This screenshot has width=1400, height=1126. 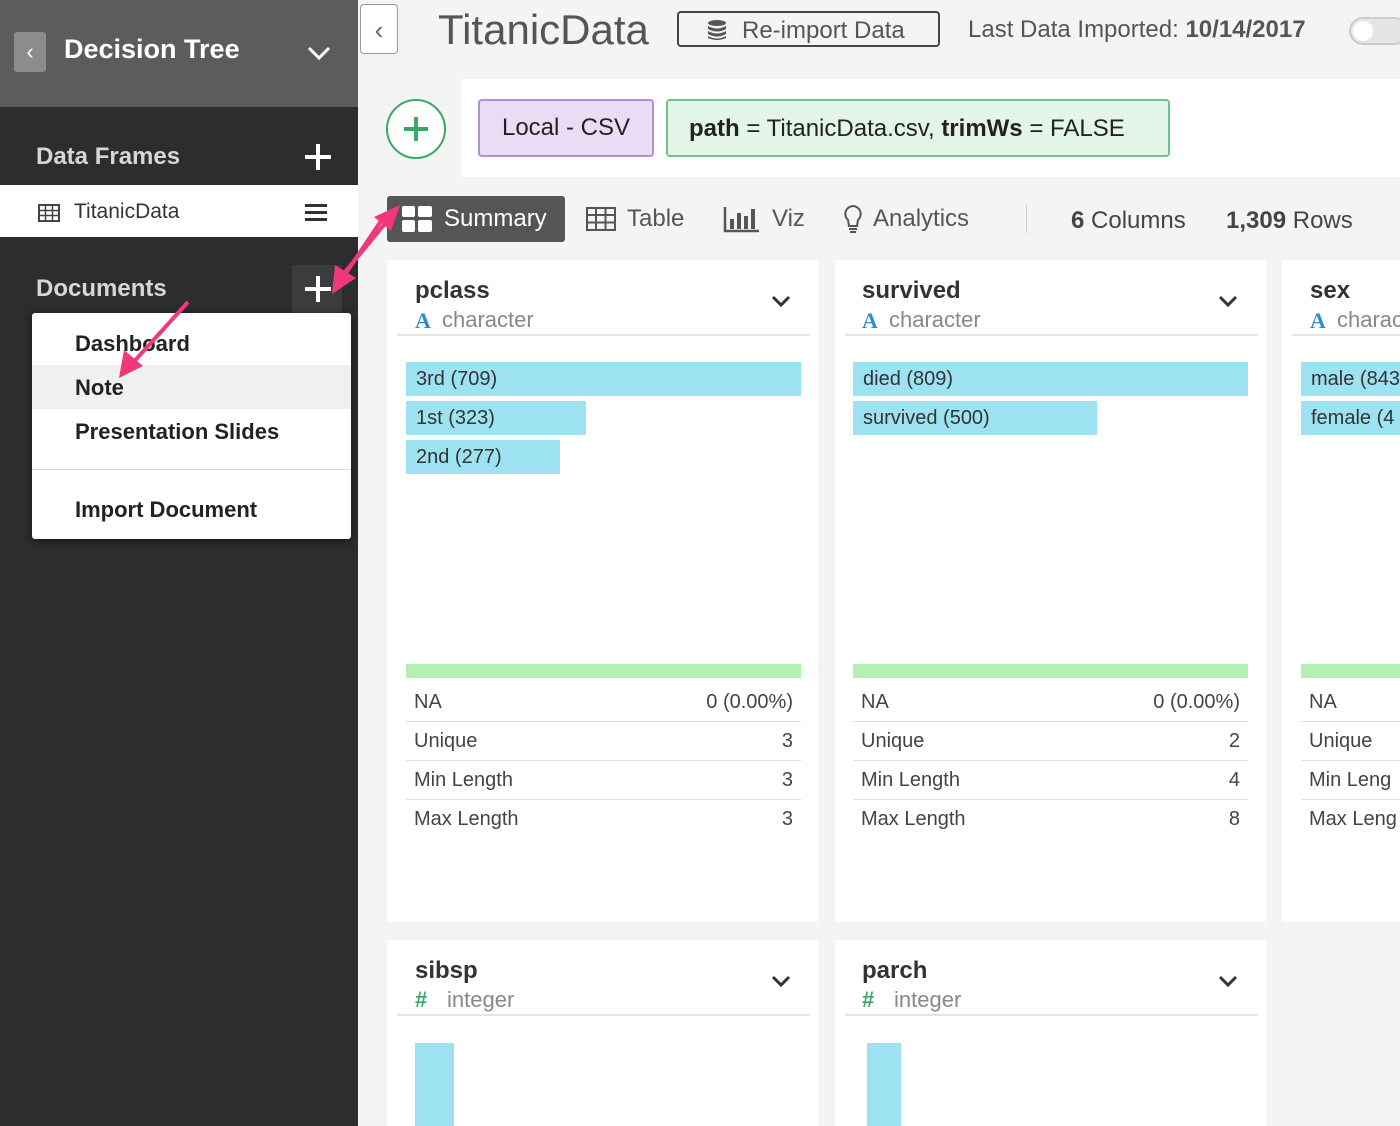 I want to click on category-bar: 3rd (709), so click(x=603, y=379).